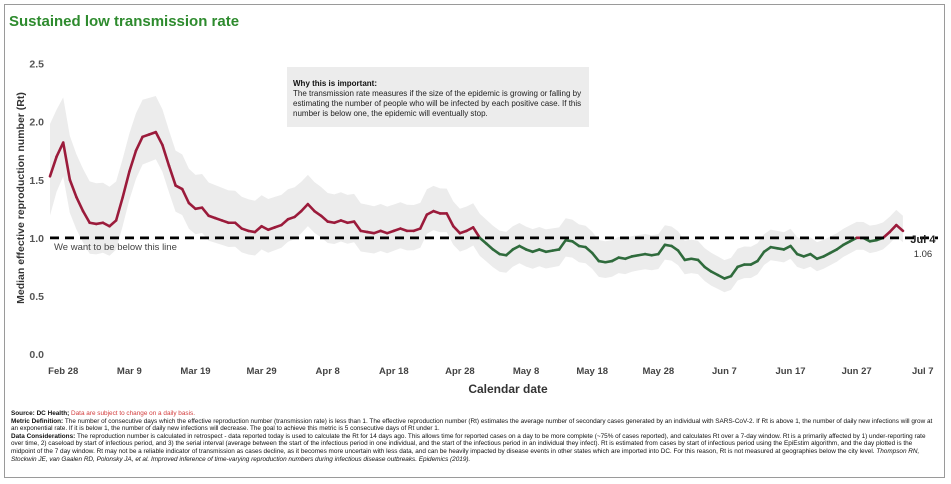  I want to click on x-tick-label: Mar 19, so click(195, 371).